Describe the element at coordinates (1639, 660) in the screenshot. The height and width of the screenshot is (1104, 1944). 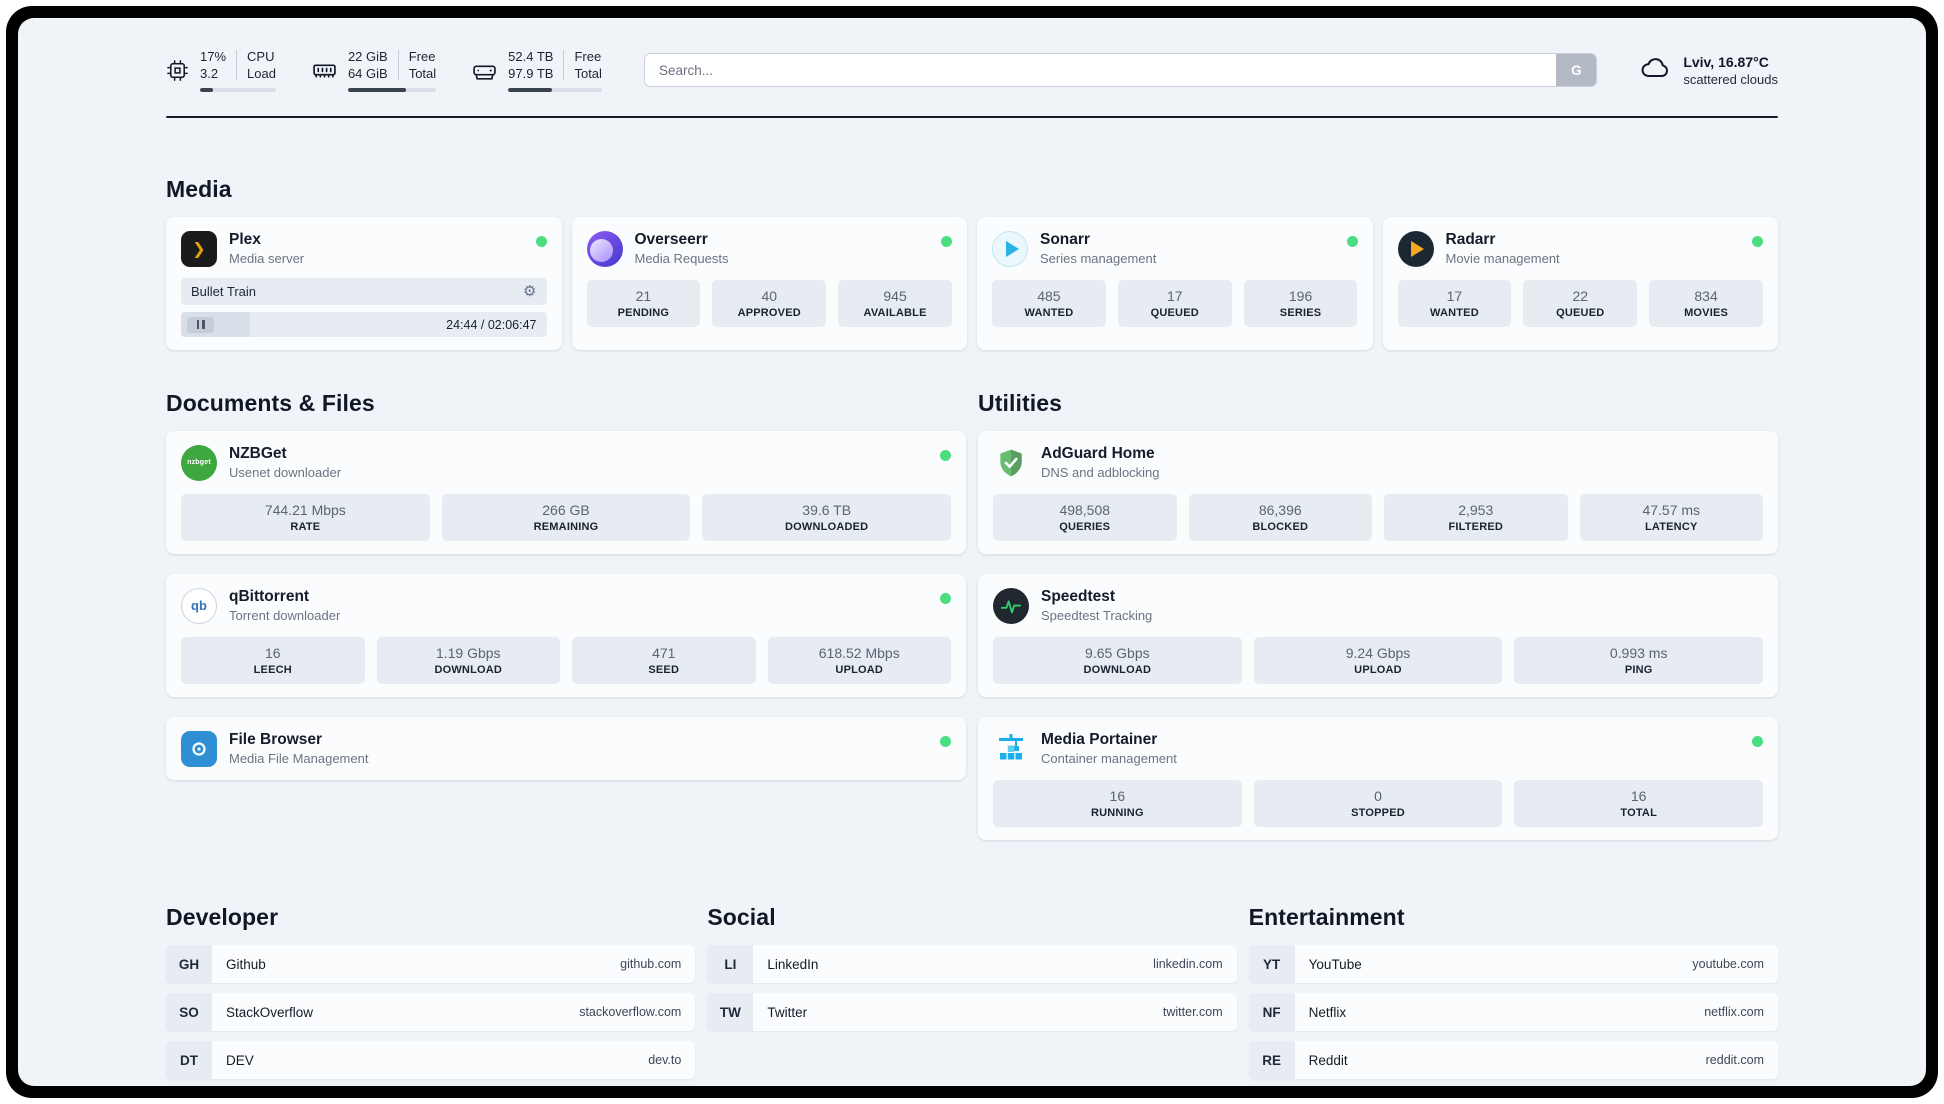
I see `stat-tile: 0.993 ms PING` at that location.